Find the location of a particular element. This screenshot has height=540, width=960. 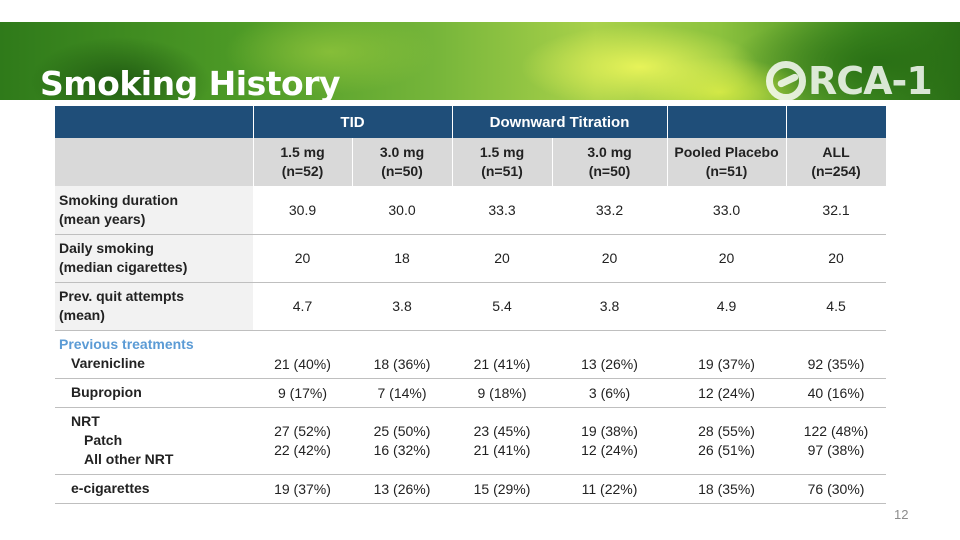

patch-value: 25 (50%) is located at coordinates (402, 430).